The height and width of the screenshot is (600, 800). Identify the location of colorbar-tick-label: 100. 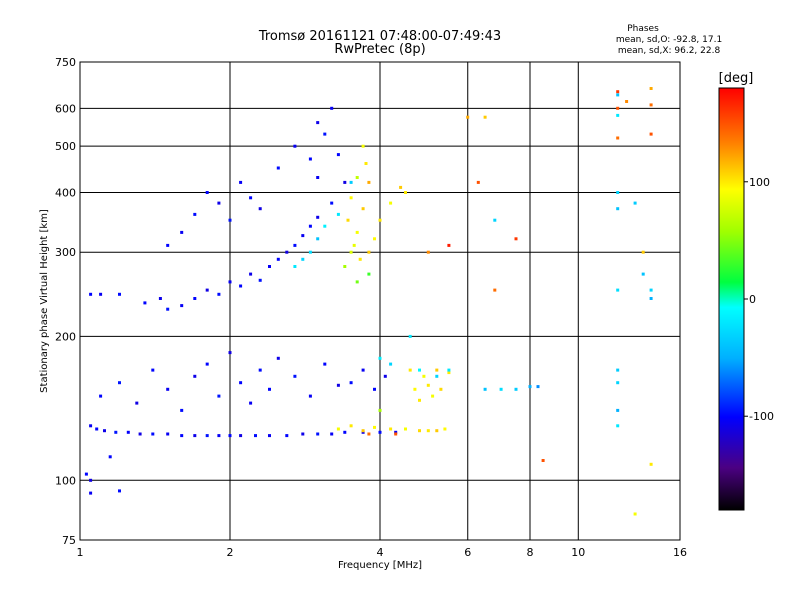
(759, 182).